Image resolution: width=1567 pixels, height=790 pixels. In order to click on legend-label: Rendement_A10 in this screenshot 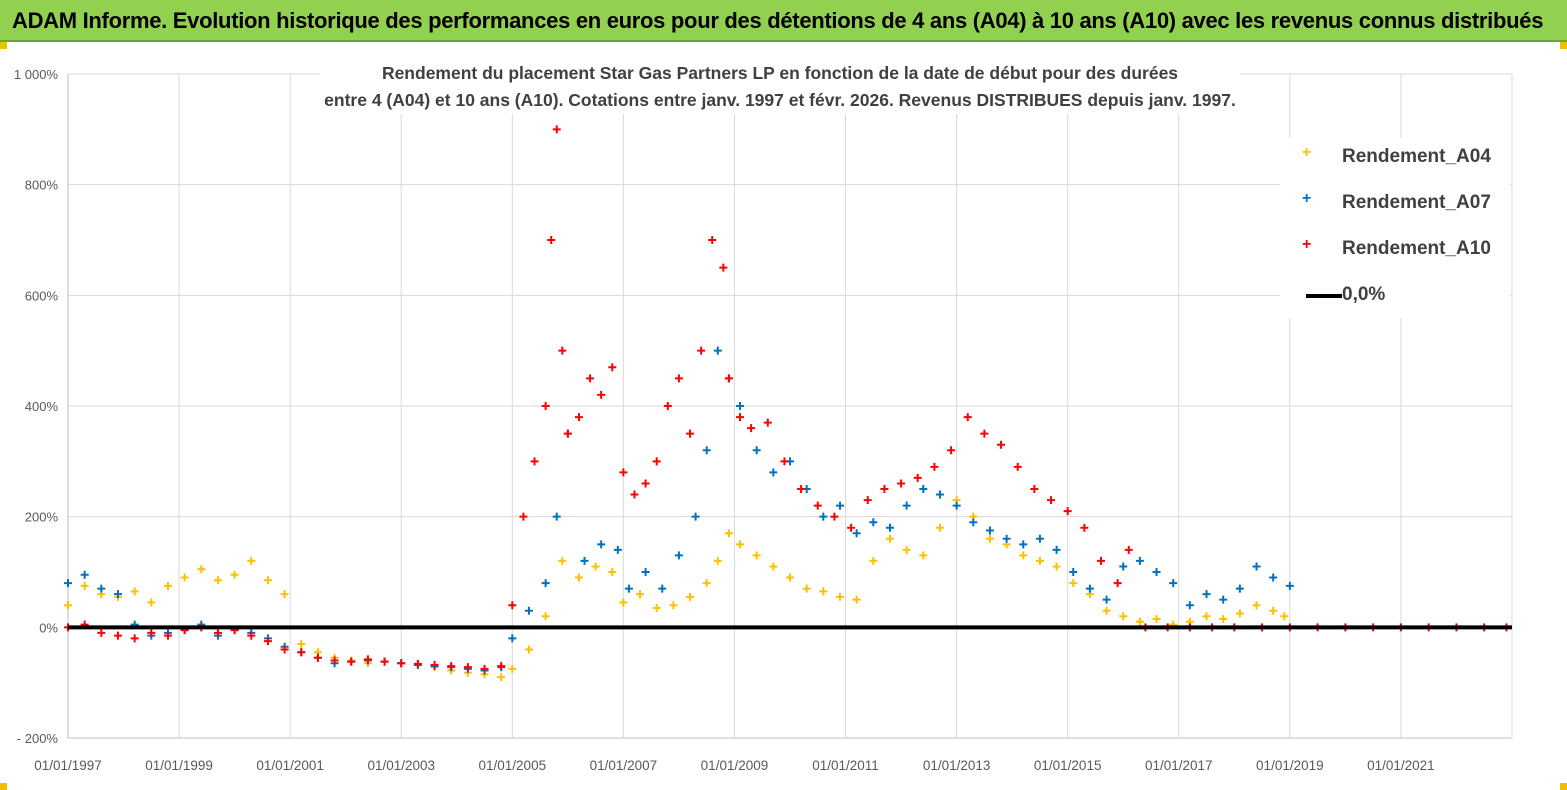, I will do `click(1416, 248)`.